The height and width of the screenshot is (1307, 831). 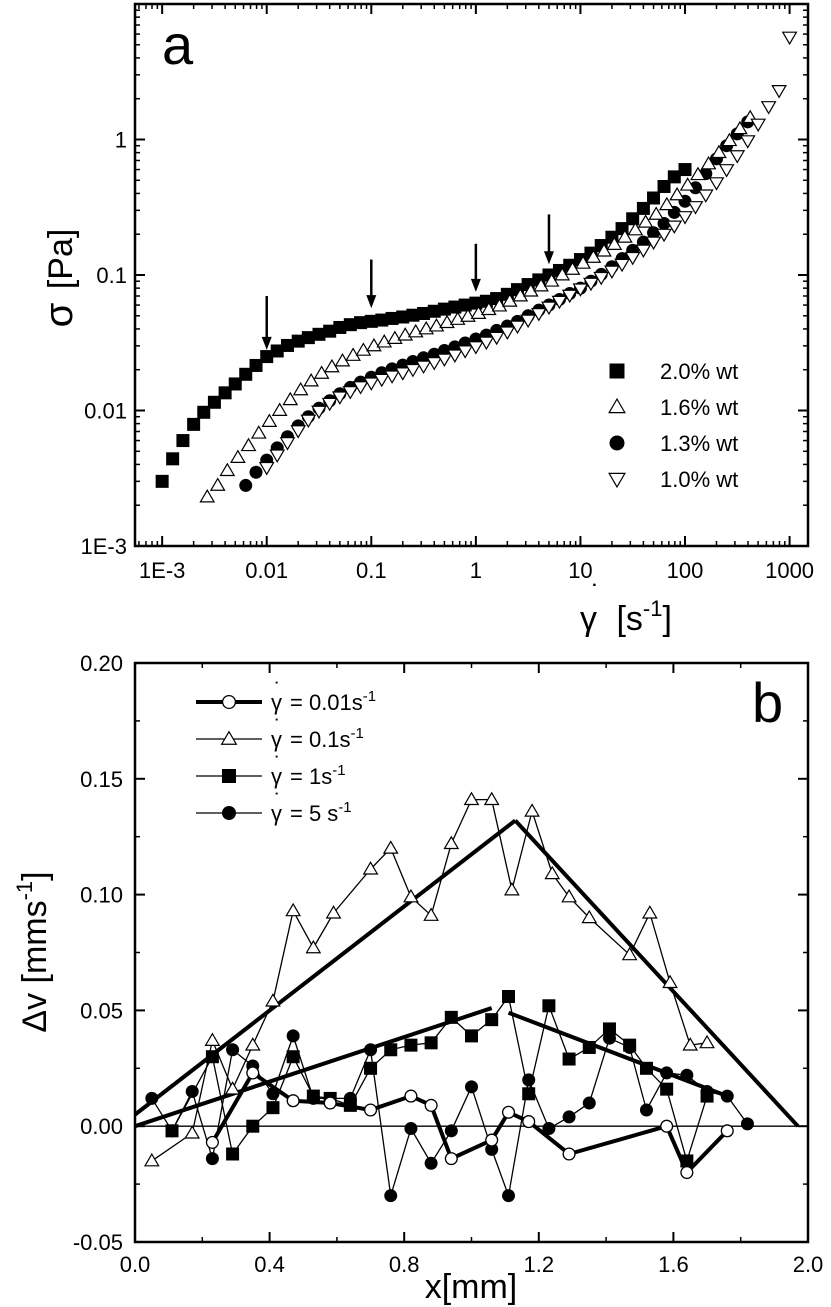 What do you see at coordinates (325, 967) in the screenshot?
I see `fit-line` at bounding box center [325, 967].